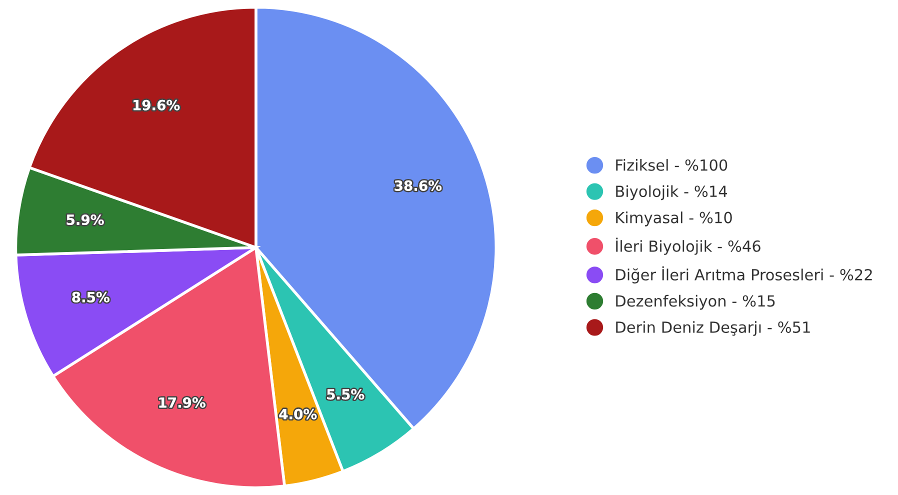  Describe the element at coordinates (182, 402) in the screenshot. I see `data-label: 17.9%` at that location.